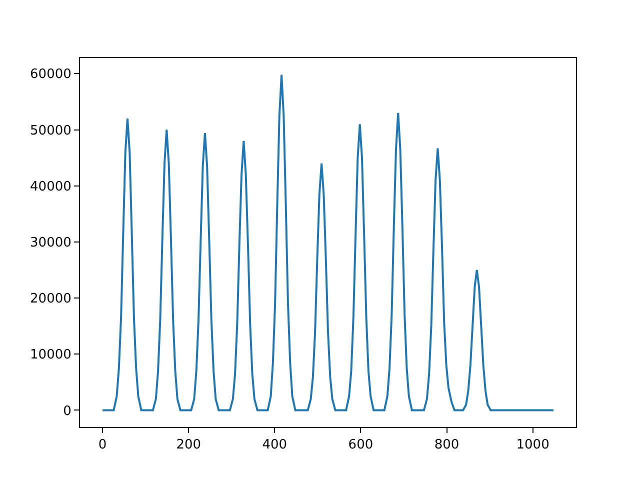 The height and width of the screenshot is (480, 640). What do you see at coordinates (51, 355) in the screenshot?
I see `y-tick-label: 10000` at bounding box center [51, 355].